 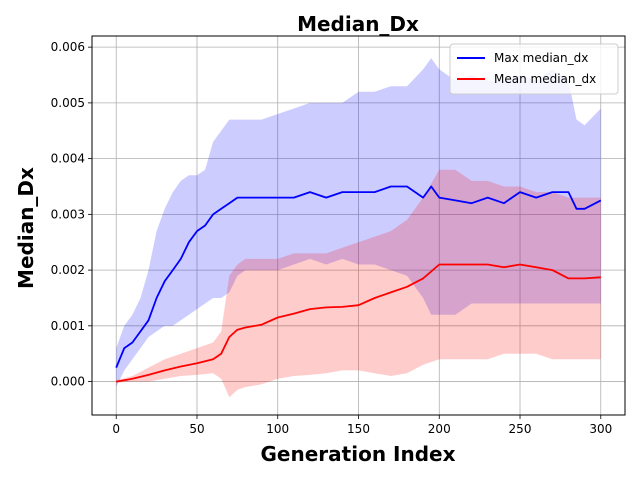 I want to click on x-axis-ticks: 0 50 100 150 200 250 300, so click(x=362, y=425).